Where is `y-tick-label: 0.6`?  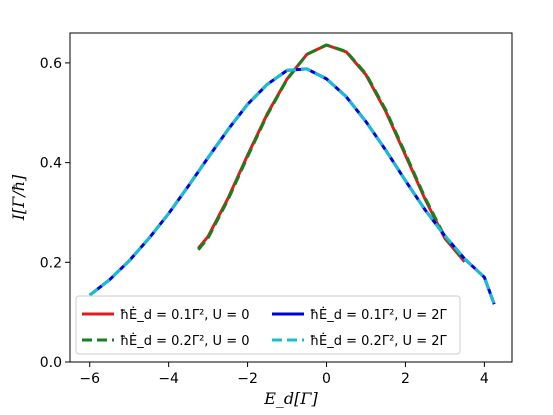
y-tick-label: 0.6 is located at coordinates (51, 64).